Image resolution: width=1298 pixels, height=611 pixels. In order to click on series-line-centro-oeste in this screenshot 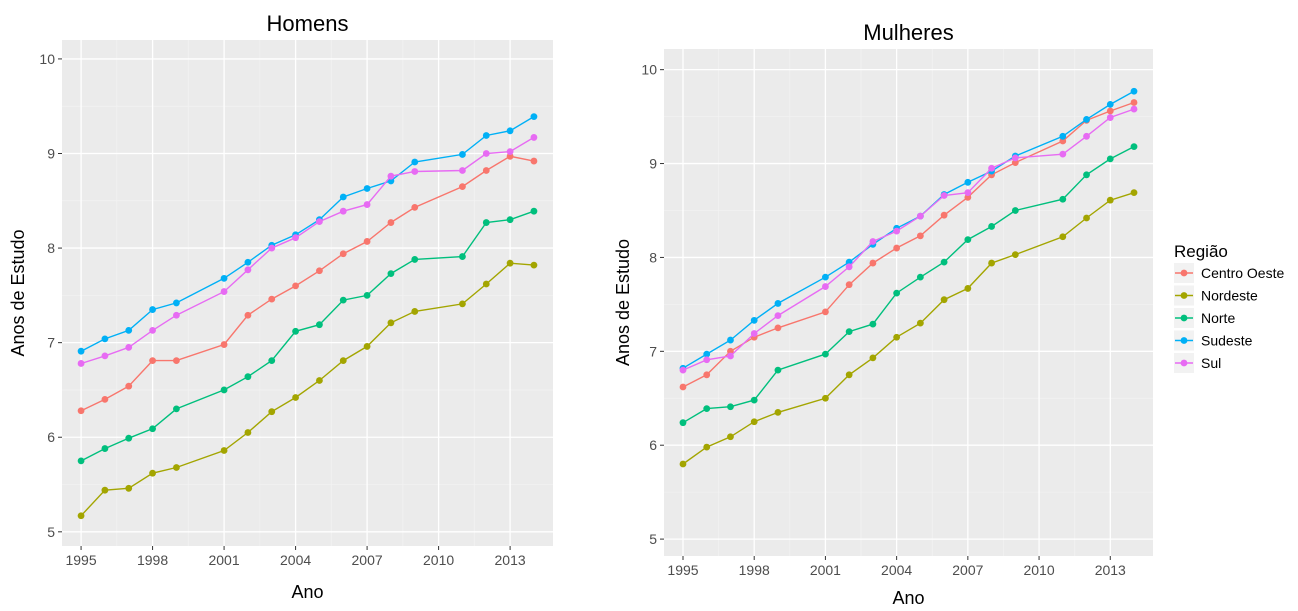, I will do `click(307, 283)`.